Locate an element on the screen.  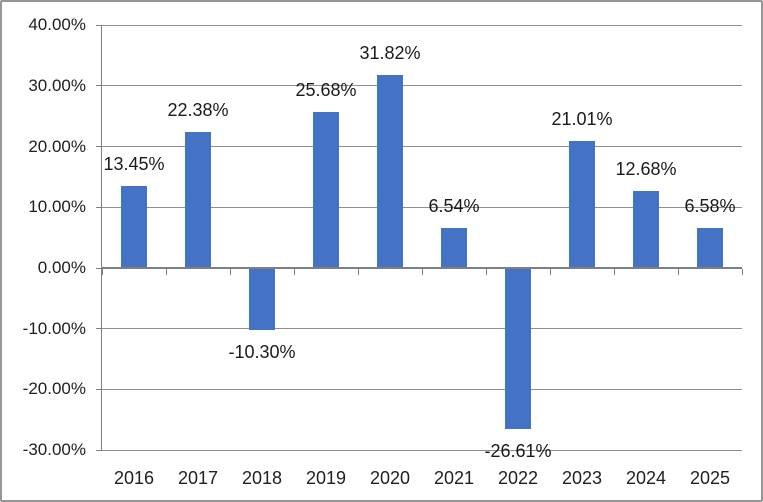
y-axis-tick--20 is located at coordinates (99, 389).